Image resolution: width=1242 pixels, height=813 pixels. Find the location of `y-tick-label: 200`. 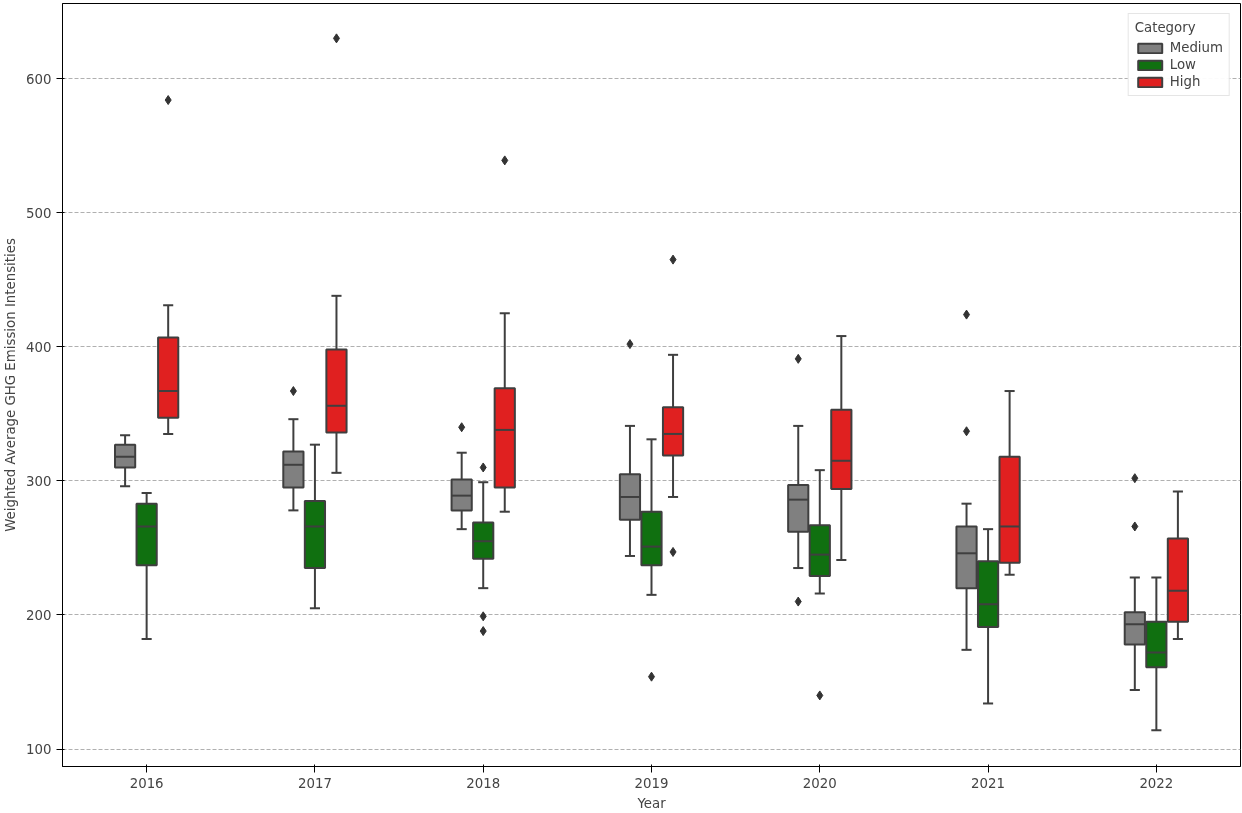

y-tick-label: 200 is located at coordinates (39, 615).